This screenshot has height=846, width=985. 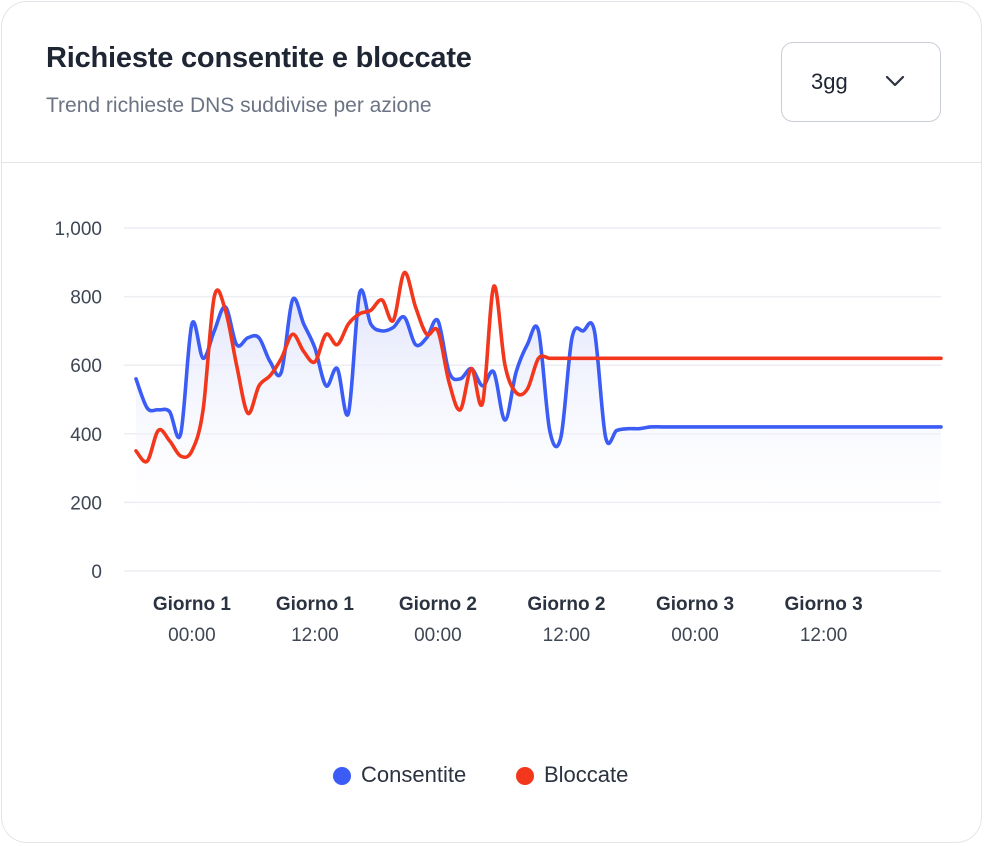 I want to click on y-tick-label: 200, so click(x=86, y=503).